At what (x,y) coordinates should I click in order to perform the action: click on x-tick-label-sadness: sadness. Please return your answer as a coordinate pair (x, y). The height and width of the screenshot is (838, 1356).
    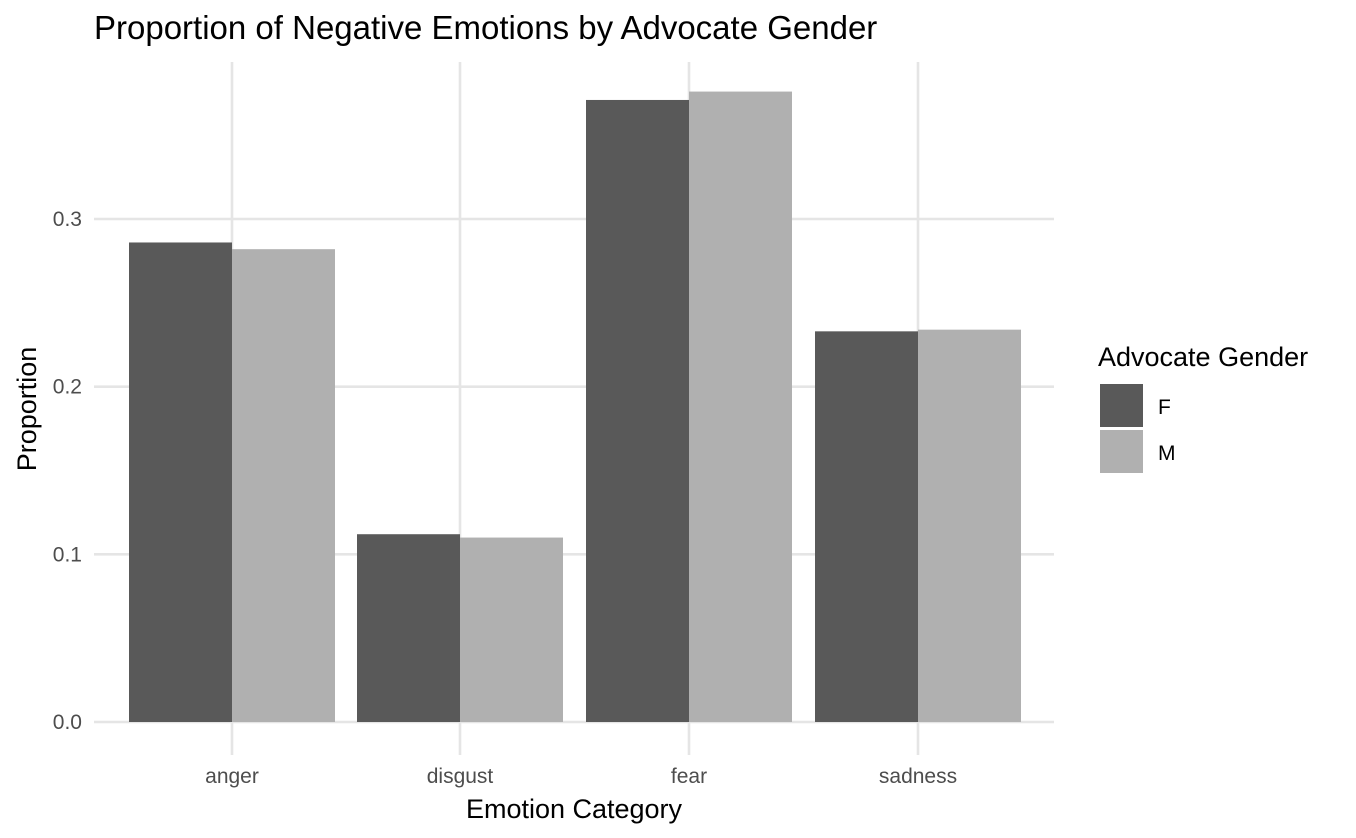
    Looking at the image, I should click on (918, 776).